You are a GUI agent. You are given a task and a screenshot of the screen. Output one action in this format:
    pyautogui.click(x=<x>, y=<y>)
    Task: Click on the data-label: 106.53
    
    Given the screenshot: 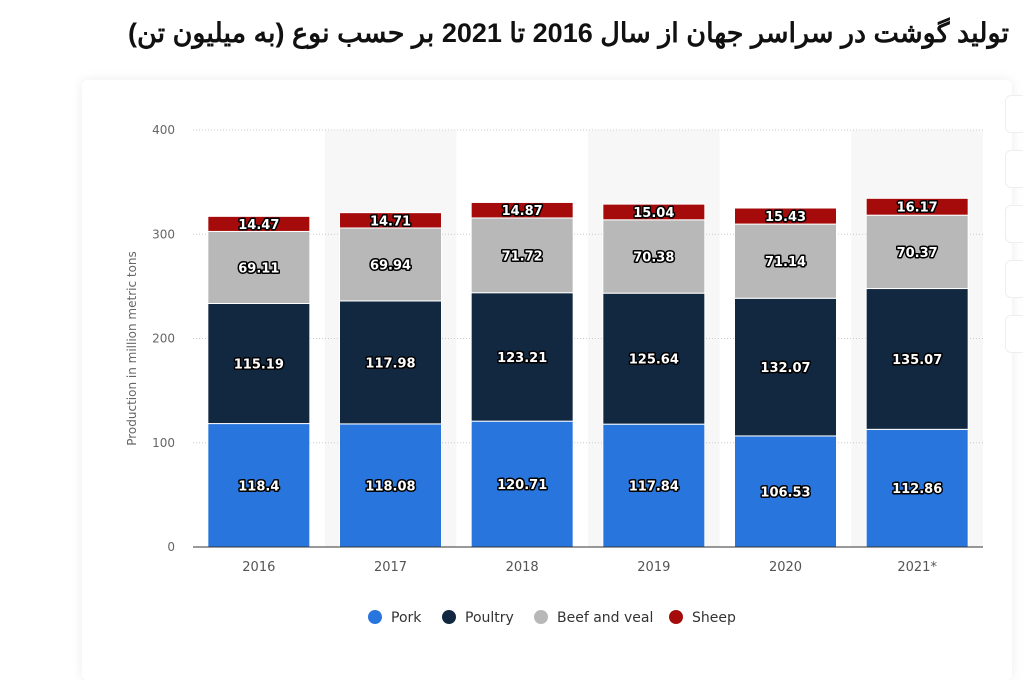 What is the action you would take?
    pyautogui.click(x=785, y=492)
    